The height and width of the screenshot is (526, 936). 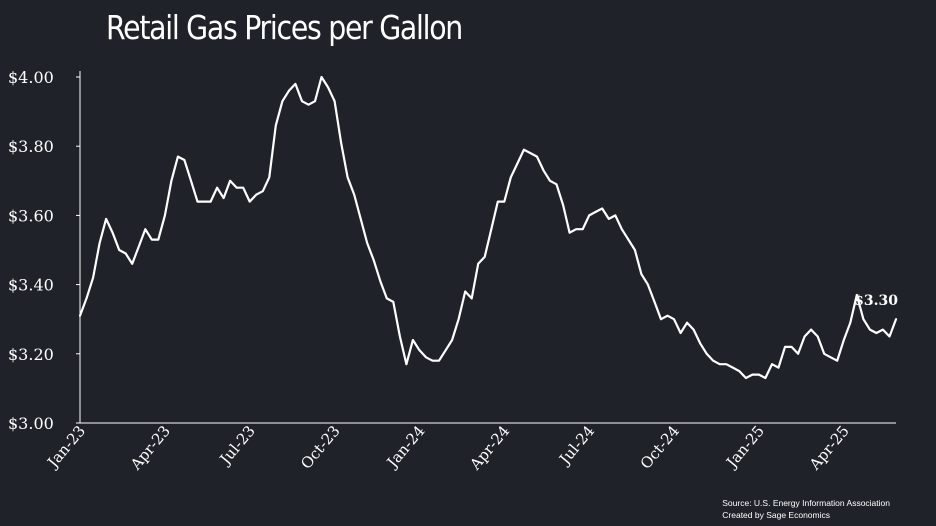 What do you see at coordinates (490, 448) in the screenshot?
I see `x-tick-label: Apr-24` at bounding box center [490, 448].